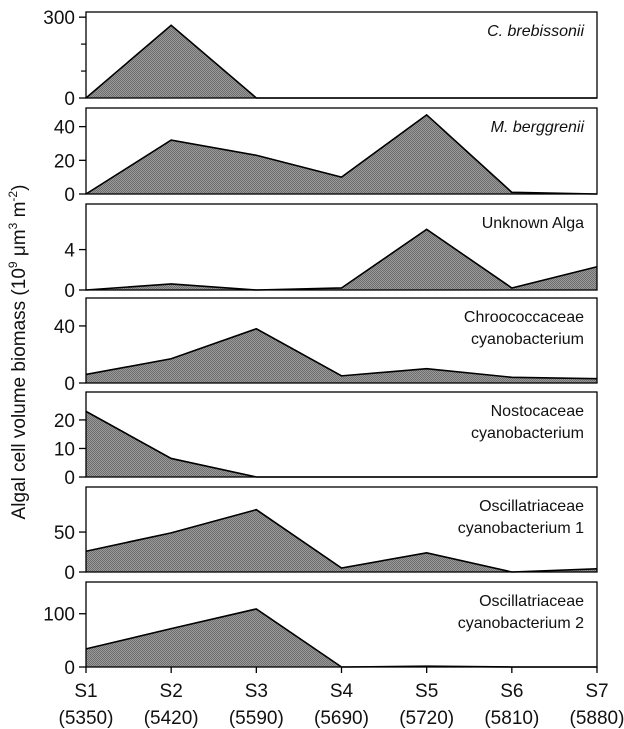  What do you see at coordinates (533, 223) in the screenshot?
I see `panel-title: Unknown Alga` at bounding box center [533, 223].